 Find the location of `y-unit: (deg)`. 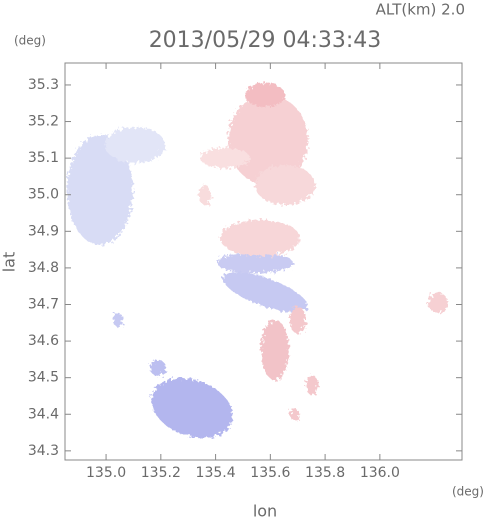

y-unit: (deg) is located at coordinates (30, 41).